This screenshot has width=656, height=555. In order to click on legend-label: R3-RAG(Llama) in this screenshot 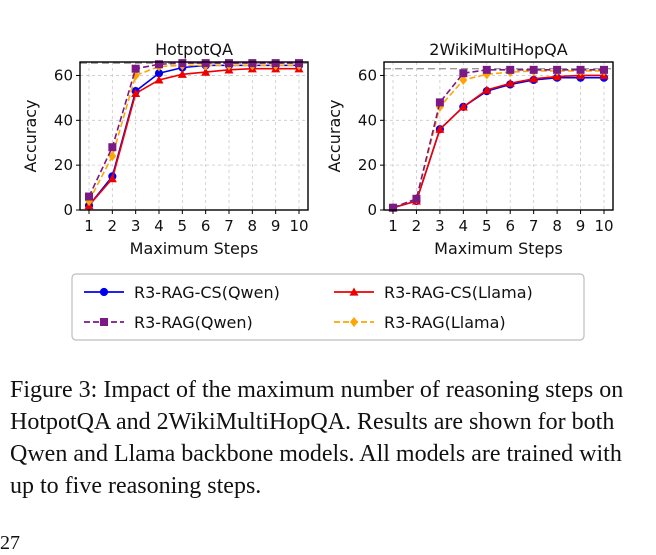, I will do `click(445, 322)`.